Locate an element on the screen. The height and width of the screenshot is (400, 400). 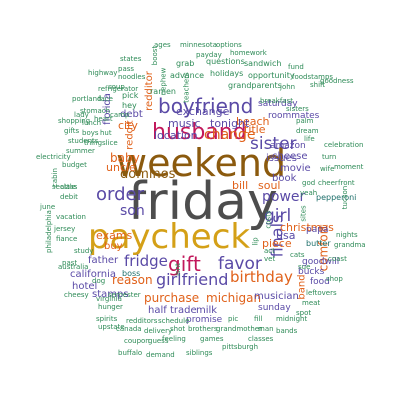
word: tonight is located at coordinates (230, 123).